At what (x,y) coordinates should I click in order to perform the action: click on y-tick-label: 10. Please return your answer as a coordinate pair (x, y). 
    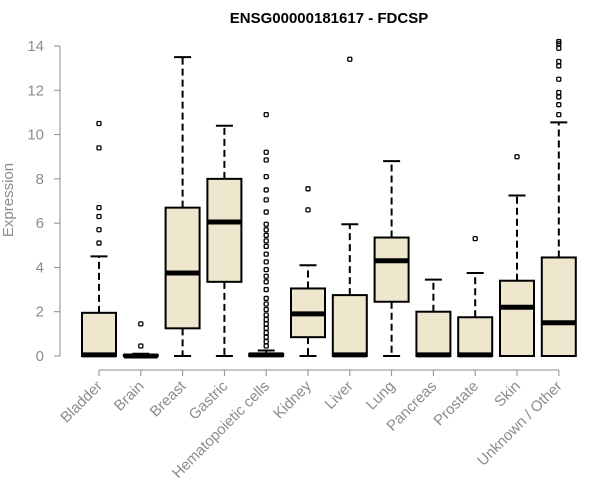
    Looking at the image, I should click on (35, 135).